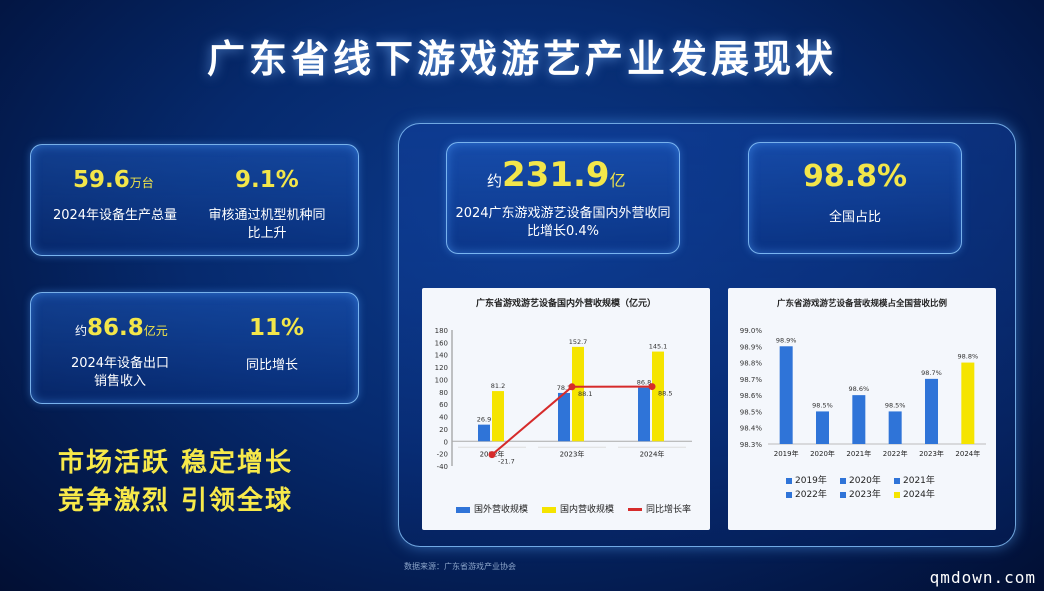  I want to click on x-tick-label: 2019年, so click(786, 453).